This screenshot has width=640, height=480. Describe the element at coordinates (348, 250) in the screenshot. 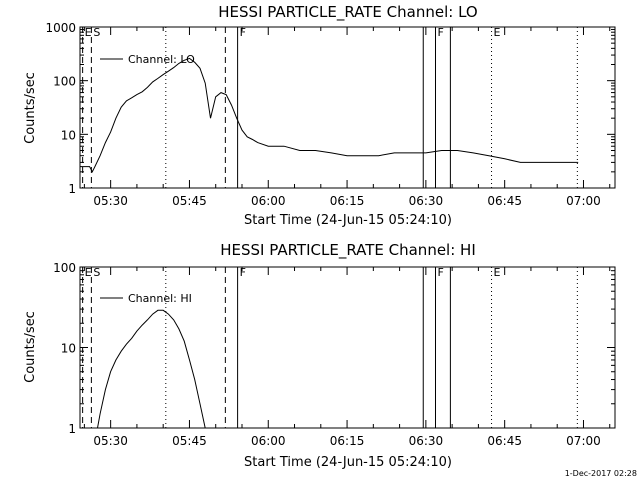

I see `chart-title: HESSI PARTICLE_RATE Channel: HI` at that location.